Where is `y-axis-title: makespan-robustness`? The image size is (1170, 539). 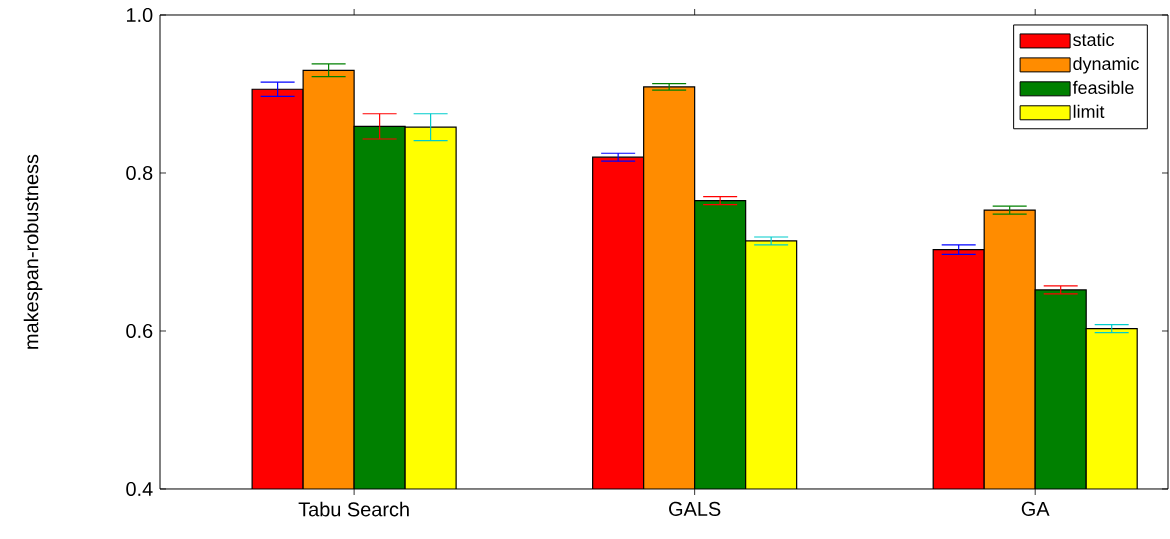
y-axis-title: makespan-robustness is located at coordinates (33, 251).